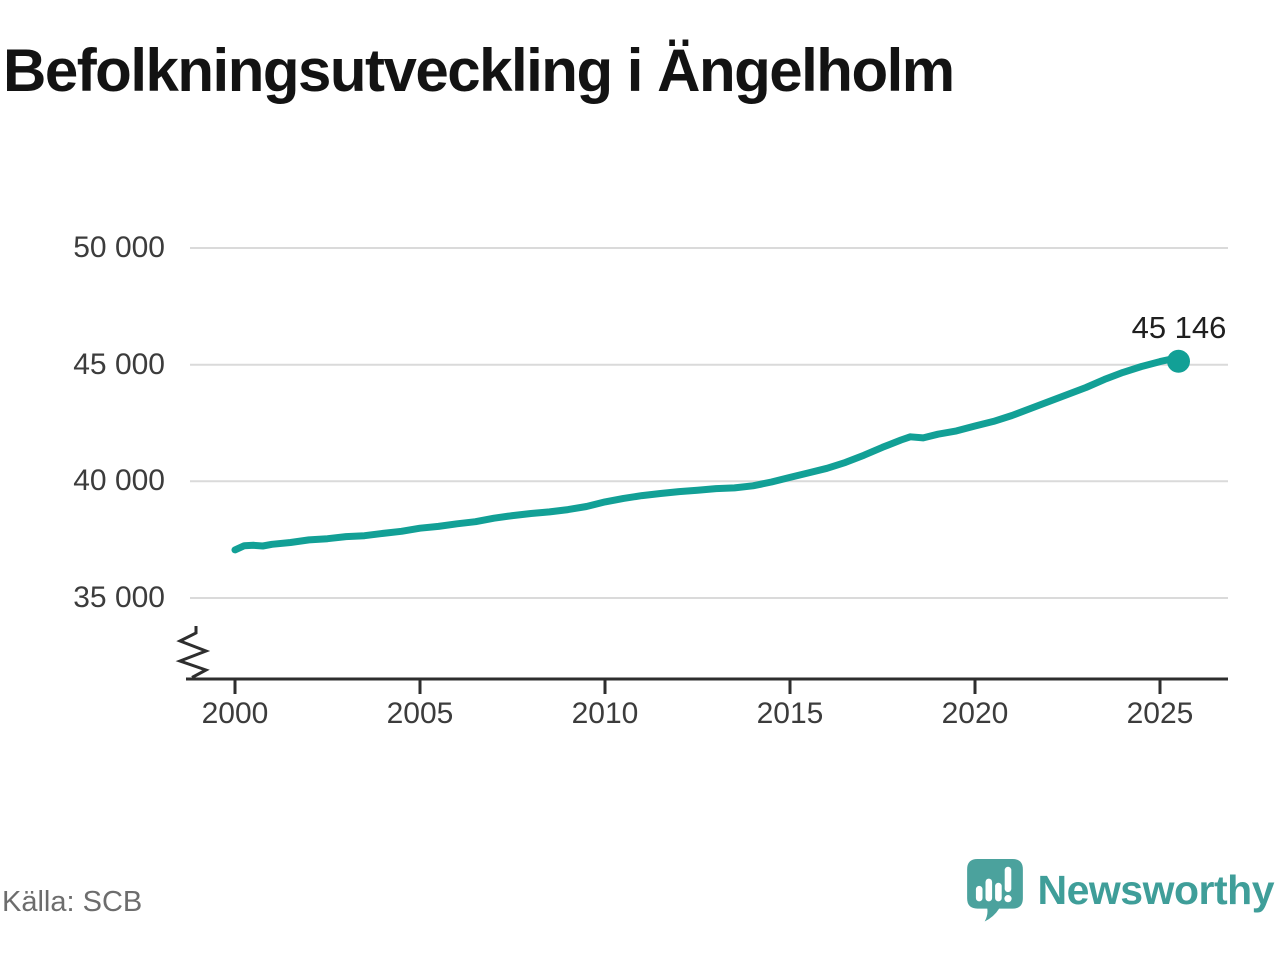 The height and width of the screenshot is (960, 1280). What do you see at coordinates (193, 652) in the screenshot?
I see `y-axis-break` at bounding box center [193, 652].